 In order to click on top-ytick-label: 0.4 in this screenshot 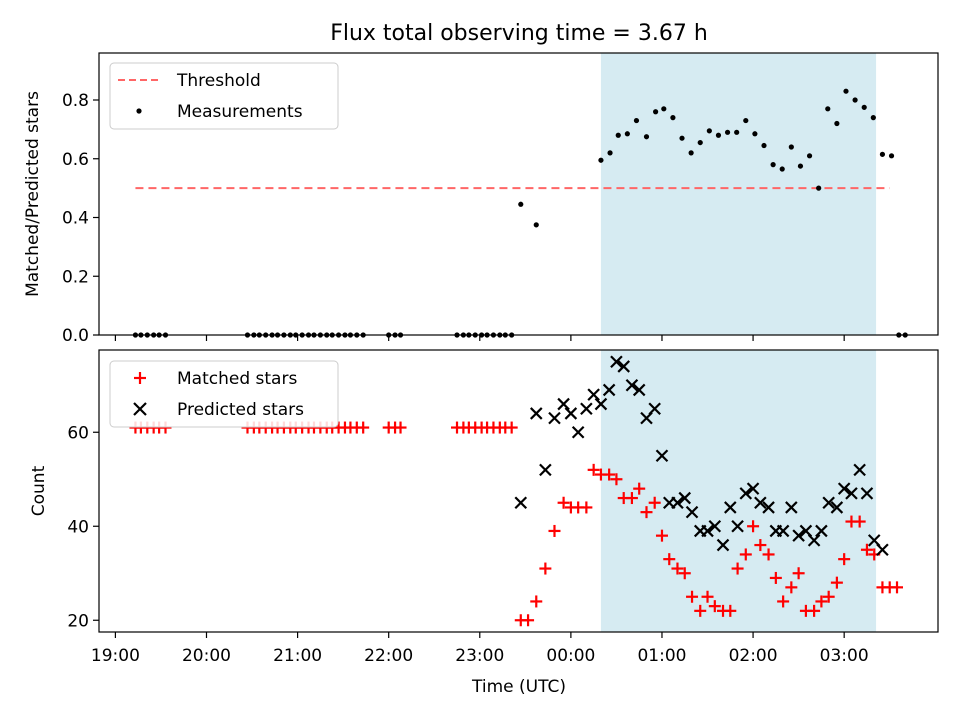, I will do `click(75, 219)`.